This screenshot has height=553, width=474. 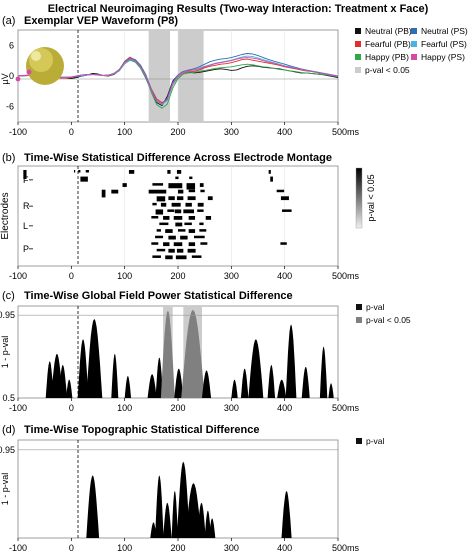 What do you see at coordinates (124, 548) in the screenshot?
I see `panel-d-x-tick-label: 100` at bounding box center [124, 548].